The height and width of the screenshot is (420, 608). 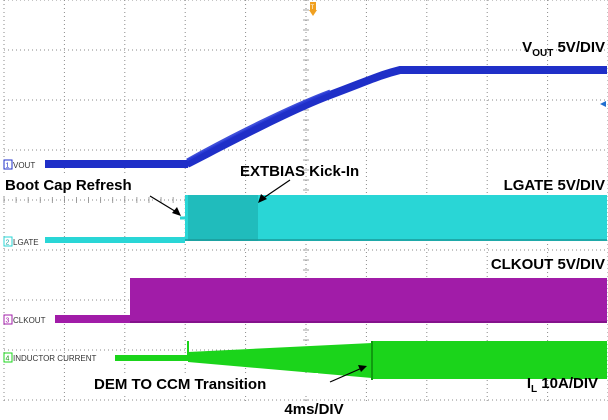 I want to click on vout-scale-label: VOUT 5V/DIV, so click(x=563, y=49).